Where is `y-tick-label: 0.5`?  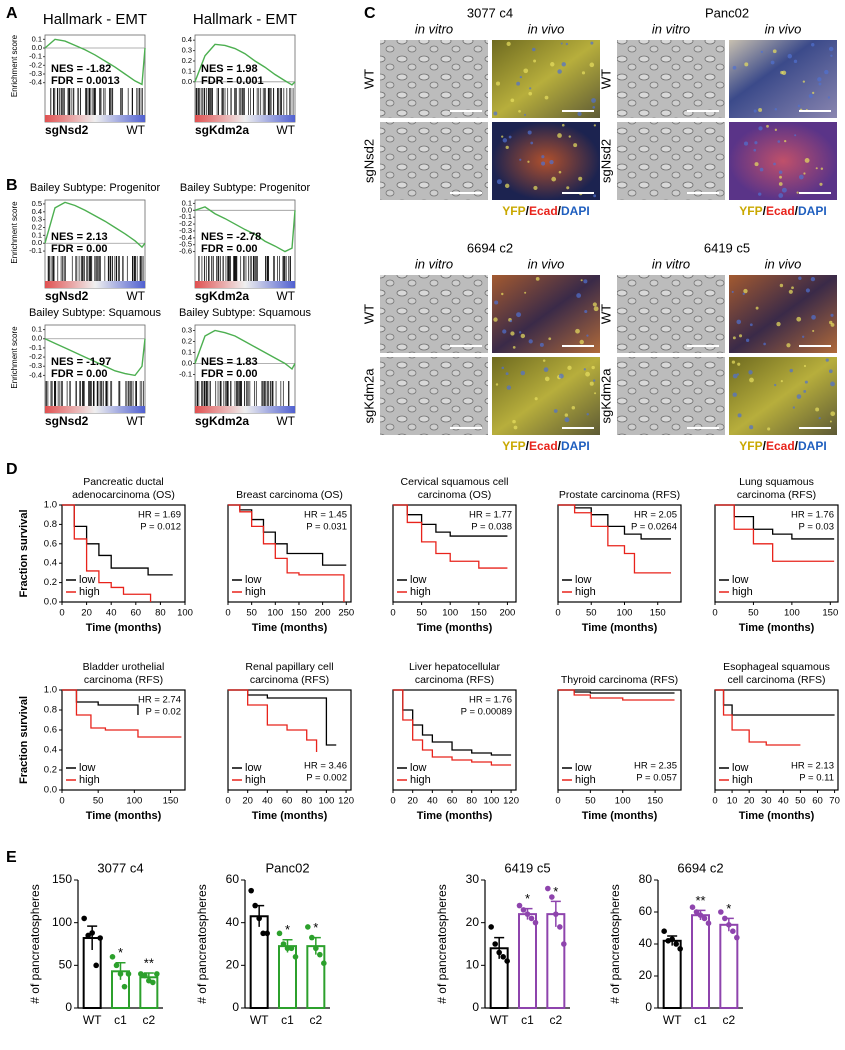 y-tick-label: 0.5 is located at coordinates (37, 203).